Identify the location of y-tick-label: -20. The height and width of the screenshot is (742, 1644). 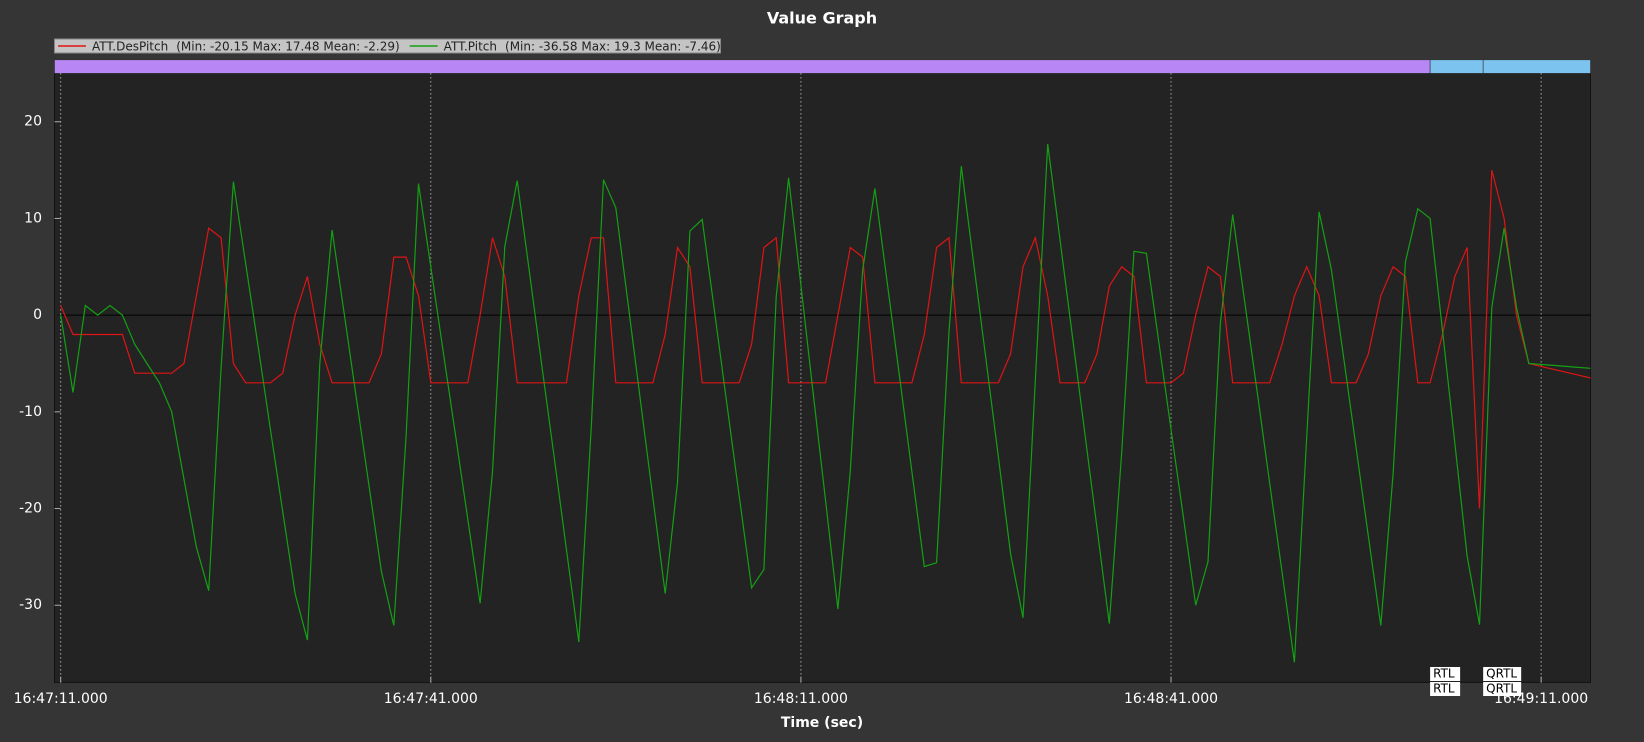
(30, 509).